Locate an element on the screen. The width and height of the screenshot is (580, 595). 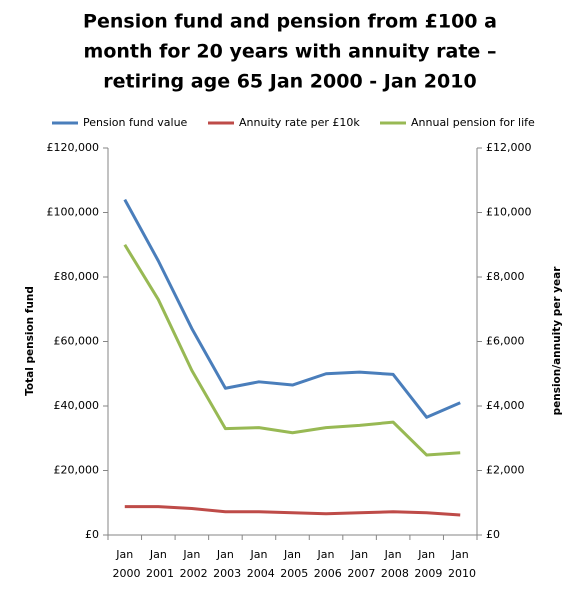
series-line is located at coordinates (292, 511).